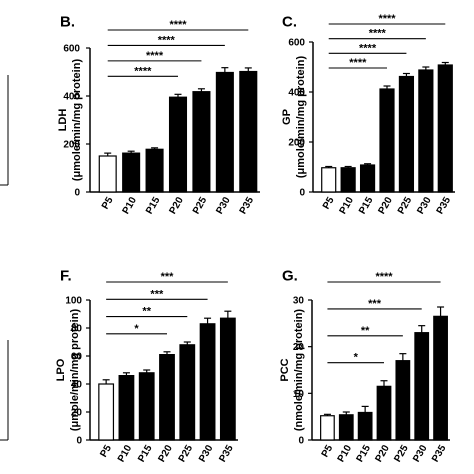  What do you see at coordinates (4, 258) in the screenshot?
I see `left-edge-fragments` at bounding box center [4, 258].